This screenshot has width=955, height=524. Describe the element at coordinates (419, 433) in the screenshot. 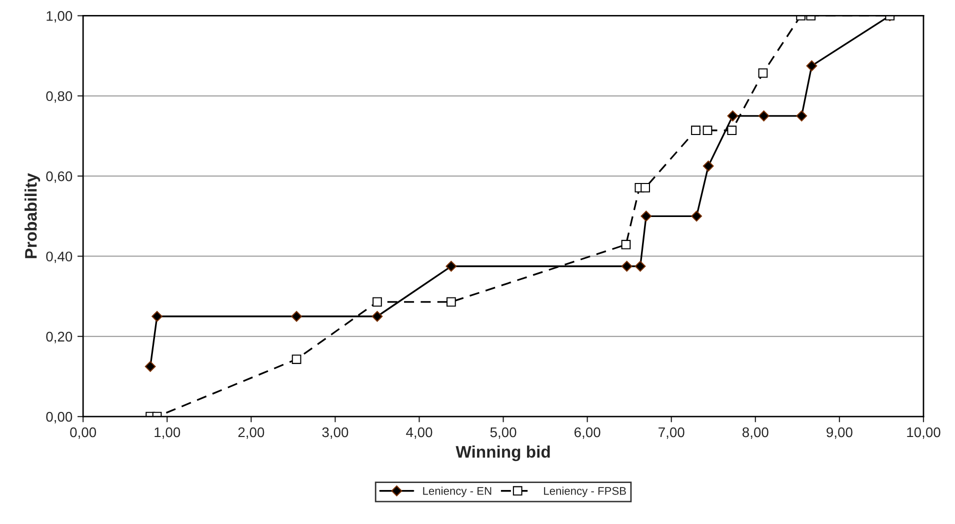

I see `x-tick-label: 4,00` at that location.